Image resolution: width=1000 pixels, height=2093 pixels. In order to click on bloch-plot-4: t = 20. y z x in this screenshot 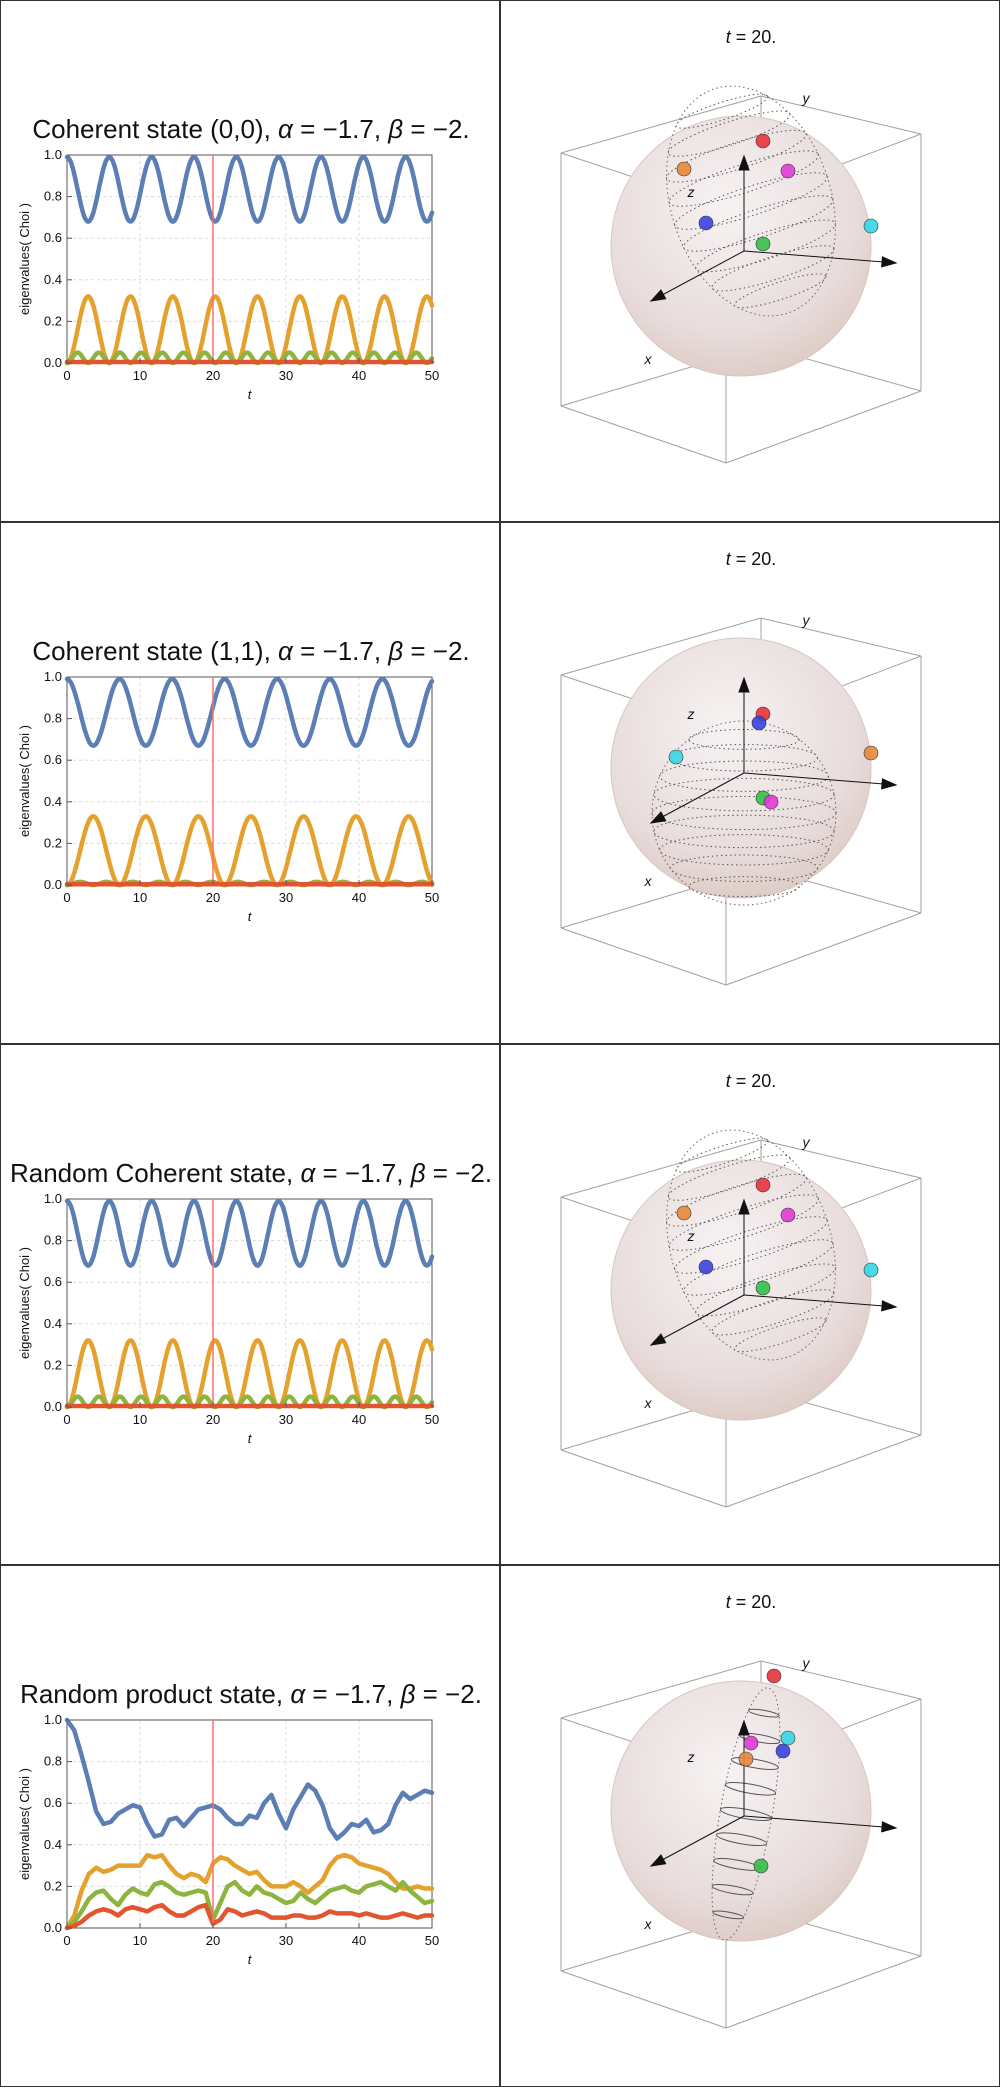, I will do `click(741, 1810)`.